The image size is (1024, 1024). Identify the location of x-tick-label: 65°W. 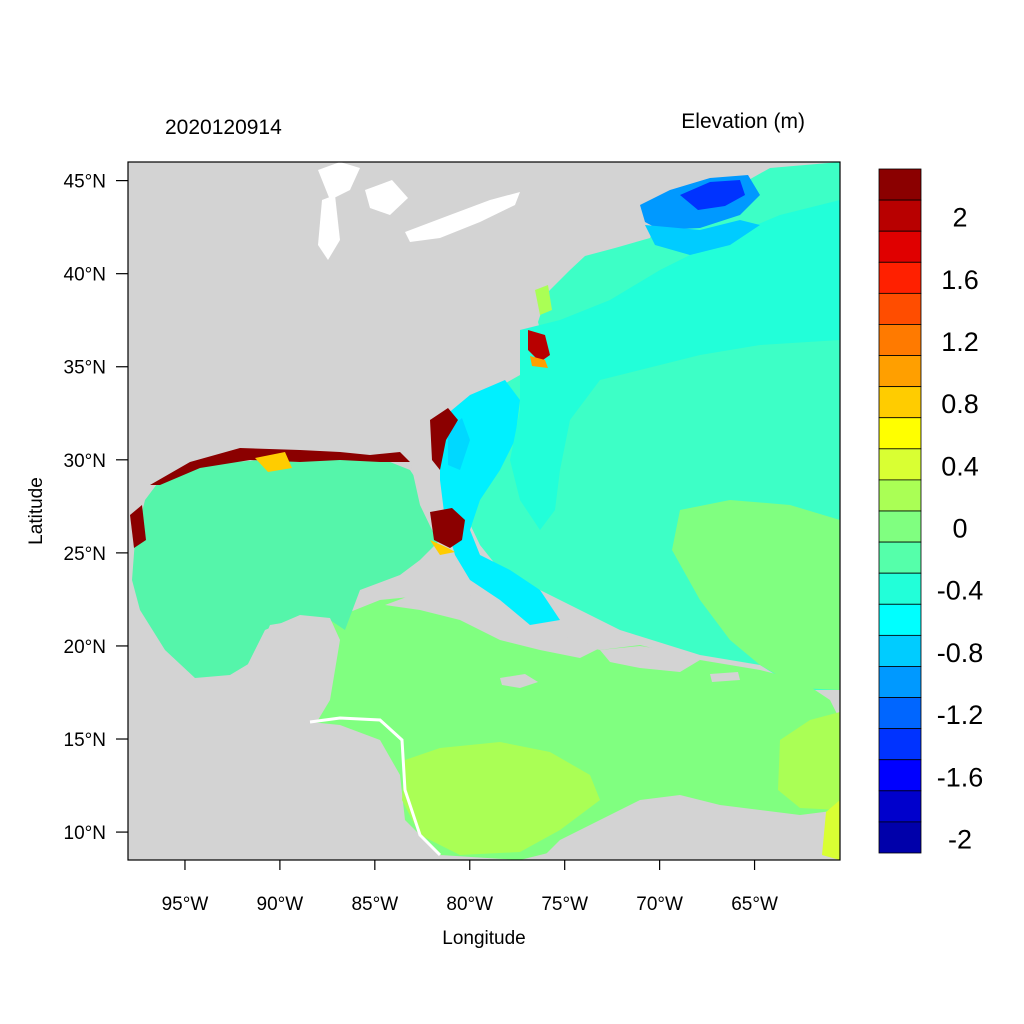
(754, 904).